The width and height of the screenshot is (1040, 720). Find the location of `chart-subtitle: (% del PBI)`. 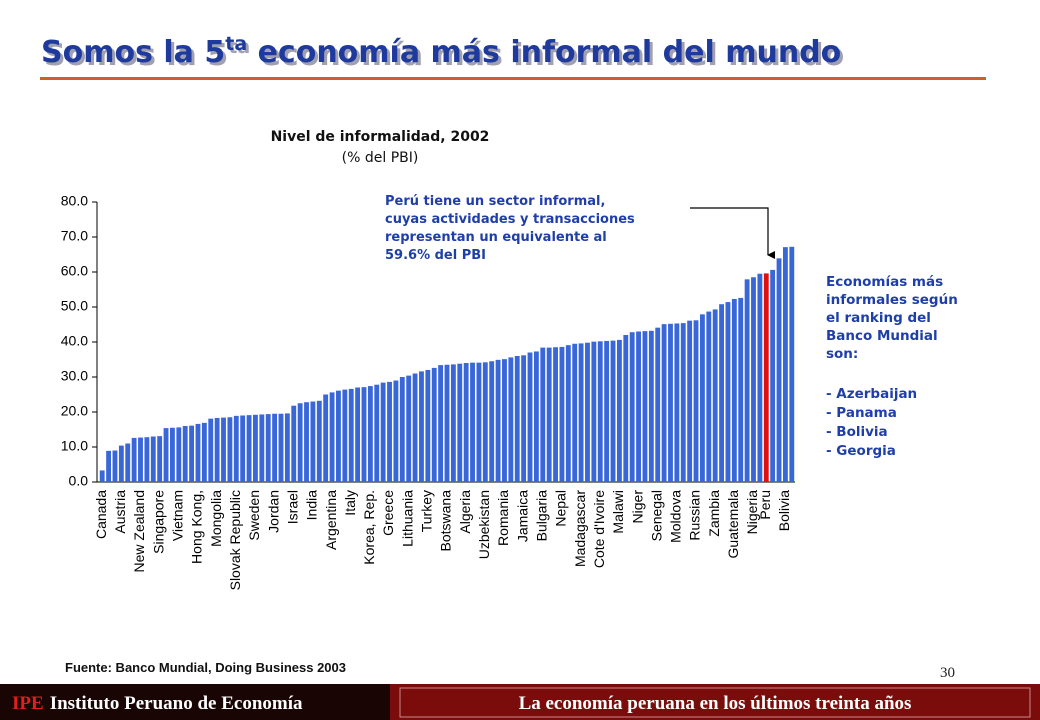

chart-subtitle: (% del PBI) is located at coordinates (380, 158).